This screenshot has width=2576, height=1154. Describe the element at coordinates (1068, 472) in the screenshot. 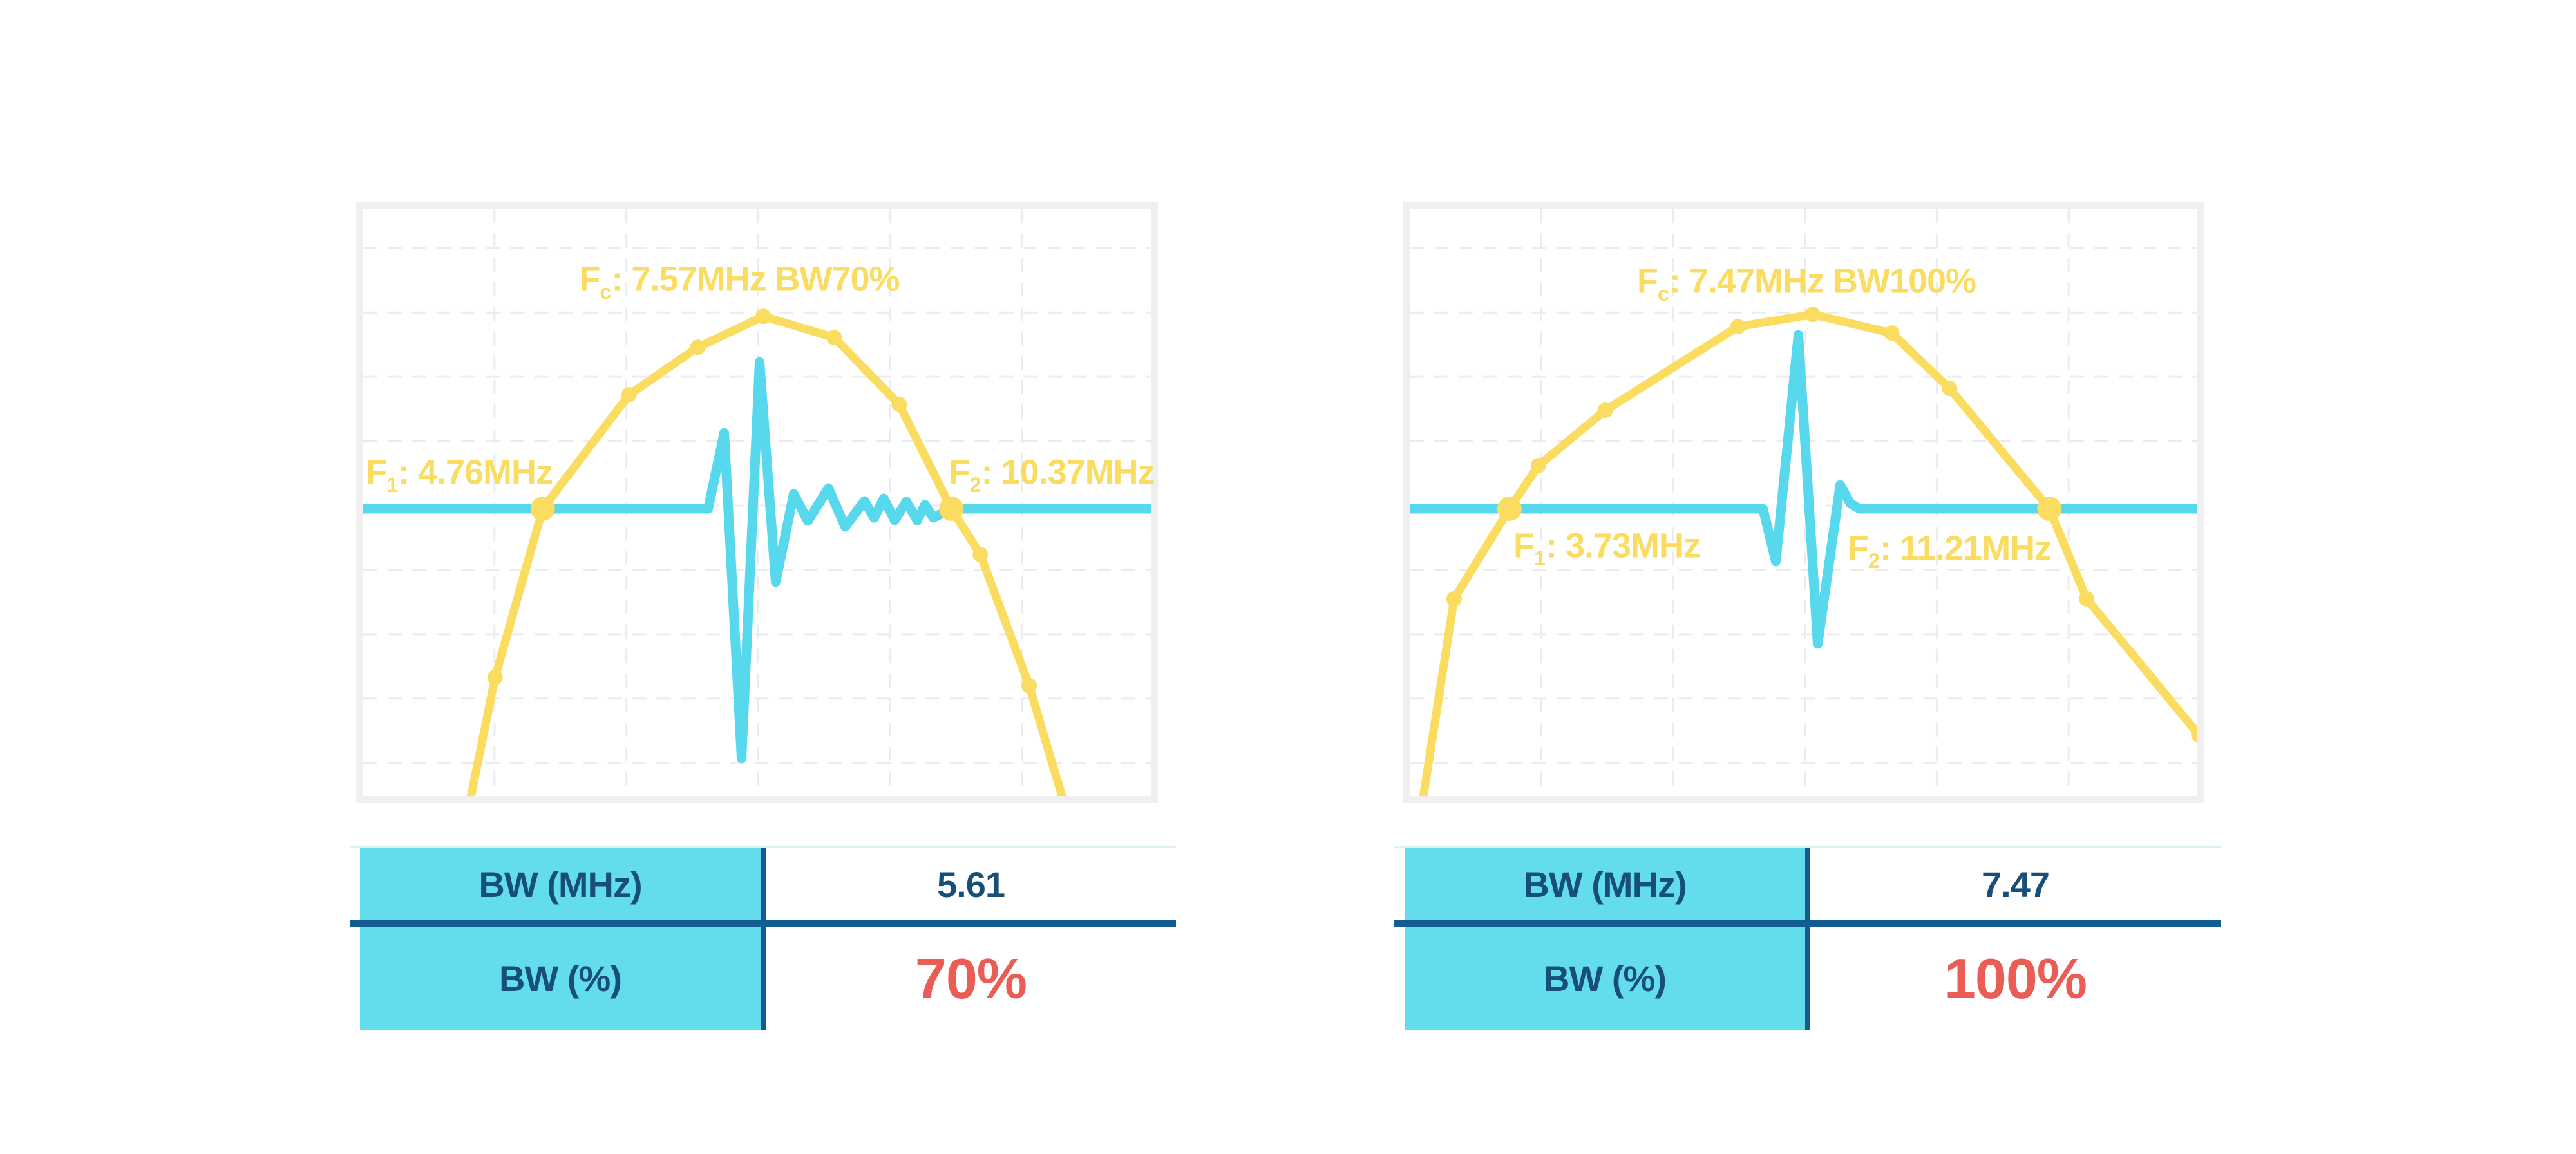

I see `f2-label-text: : 10.37MHz` at that location.